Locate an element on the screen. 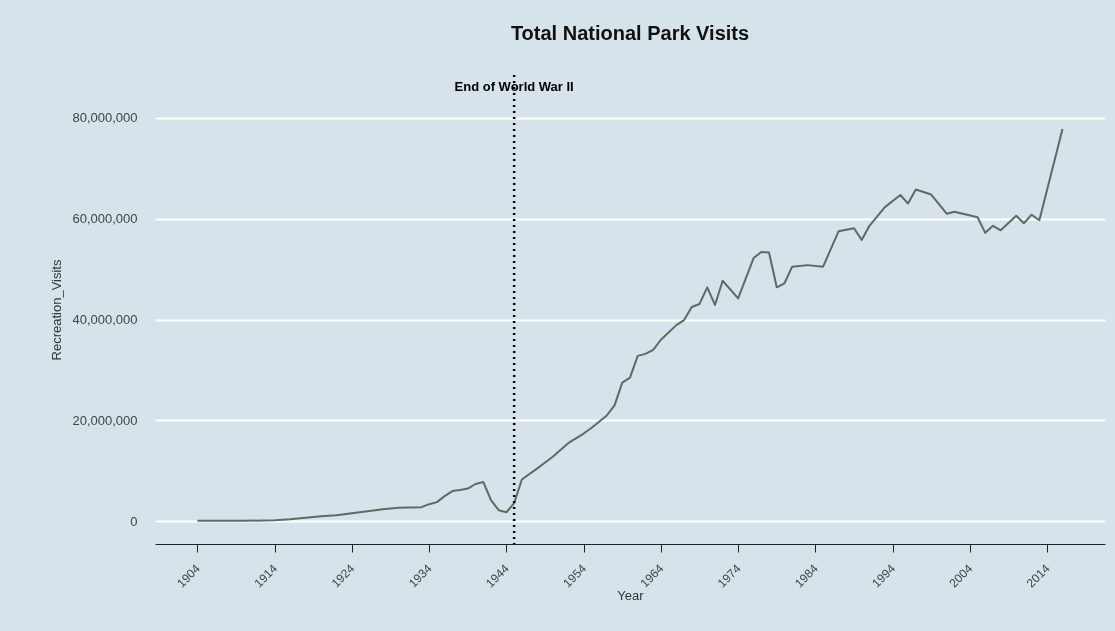 The image size is (1115, 631). x-axis-title: Year is located at coordinates (631, 595).